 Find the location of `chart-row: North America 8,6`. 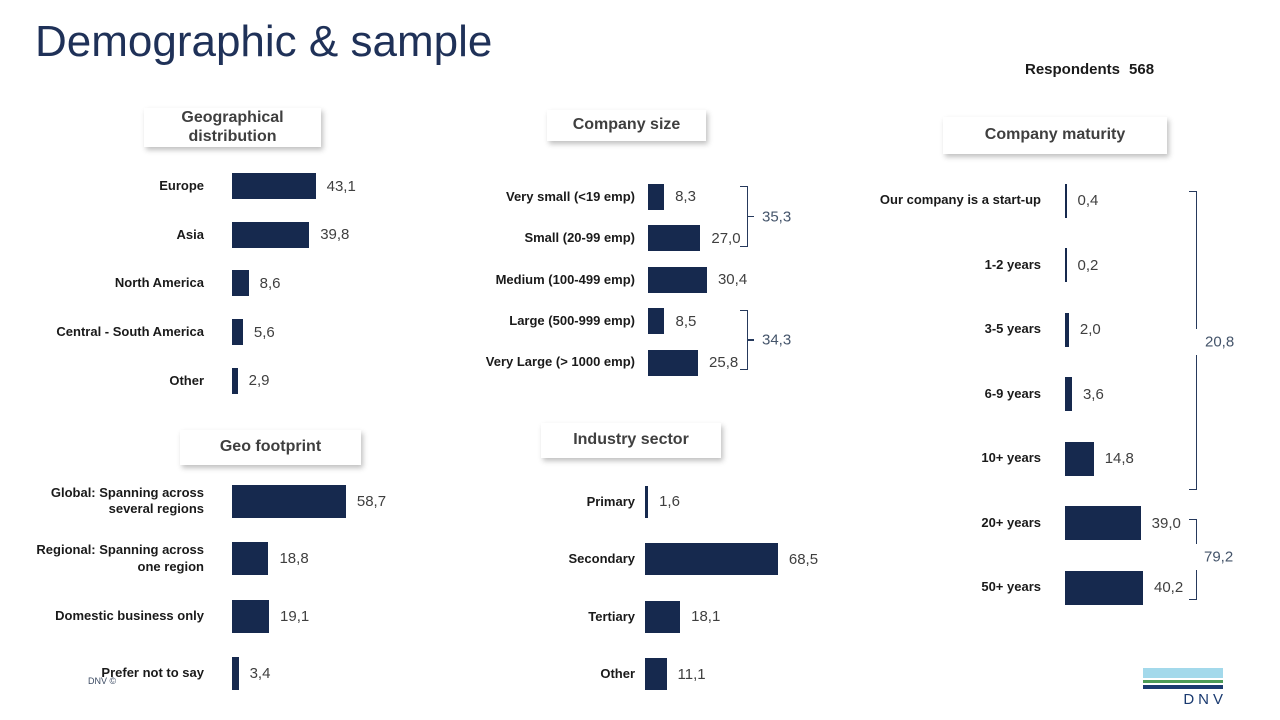

chart-row: North America 8,6 is located at coordinates (155, 283).